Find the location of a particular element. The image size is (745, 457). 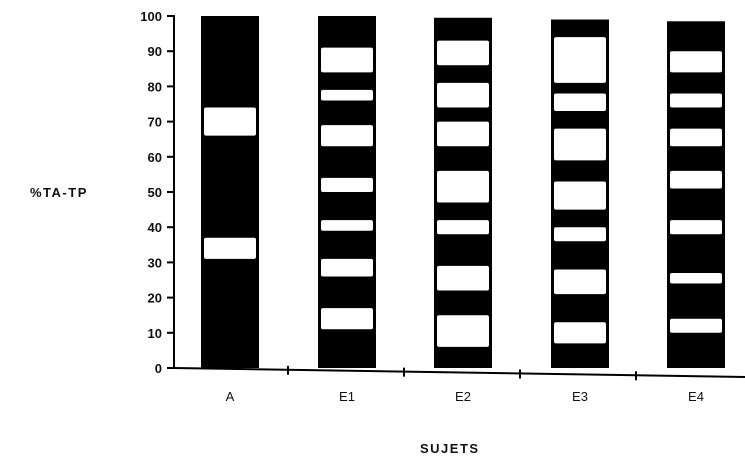

y-tick-label-20: 20 is located at coordinates (155, 298).